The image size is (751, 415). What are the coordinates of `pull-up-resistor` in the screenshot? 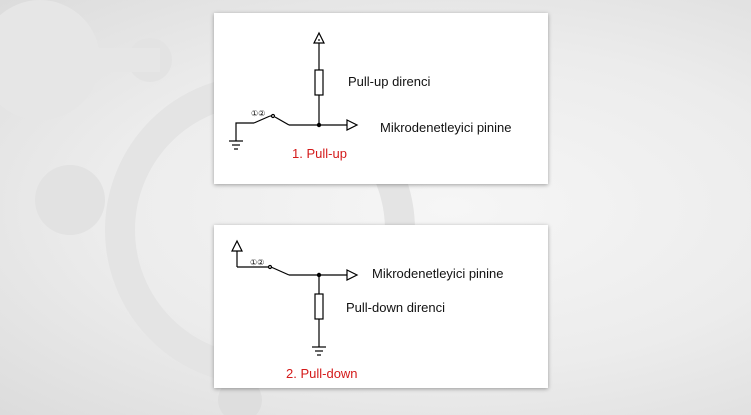 It's located at (319, 82).